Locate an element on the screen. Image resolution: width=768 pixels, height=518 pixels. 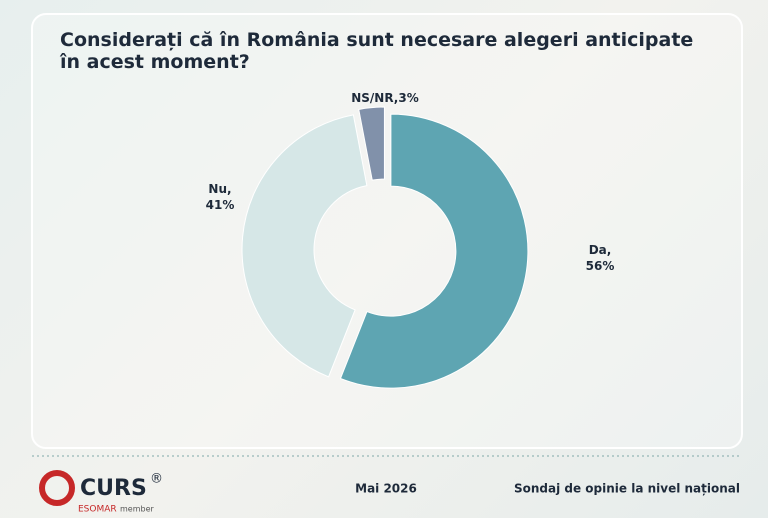
slice-label: Nu, 41% is located at coordinates (220, 197).